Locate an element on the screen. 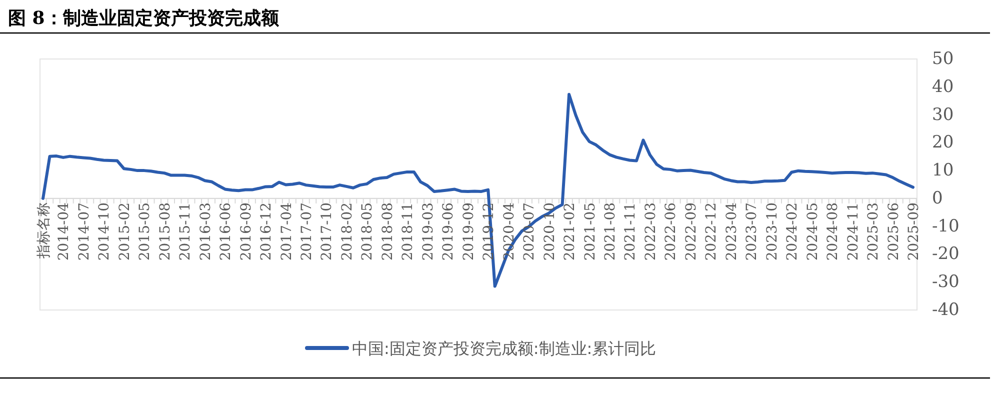  legend-label: 中国:固定资产投资完成额:制造业:累计同比 is located at coordinates (504, 348).